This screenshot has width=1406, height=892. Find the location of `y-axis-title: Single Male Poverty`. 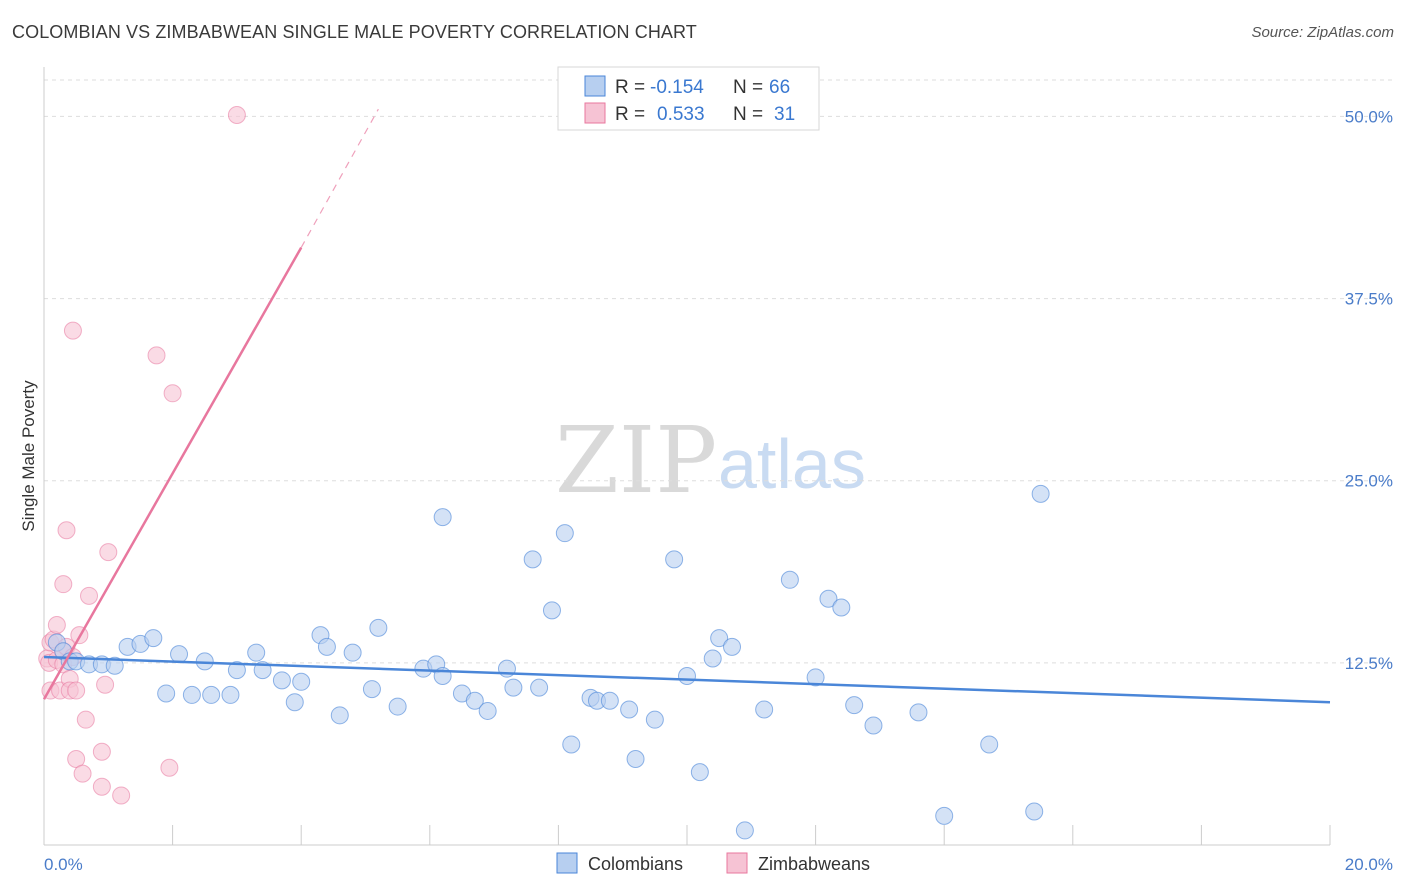

y-axis-title: Single Male Poverty is located at coordinates (28, 456).